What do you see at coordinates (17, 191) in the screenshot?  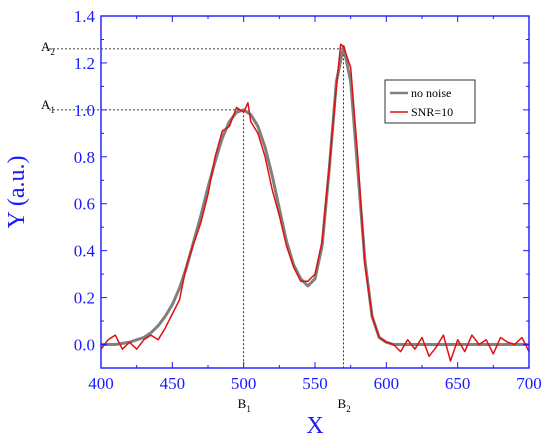 I see `y-axis-title: Y (a.u.)` at bounding box center [17, 191].